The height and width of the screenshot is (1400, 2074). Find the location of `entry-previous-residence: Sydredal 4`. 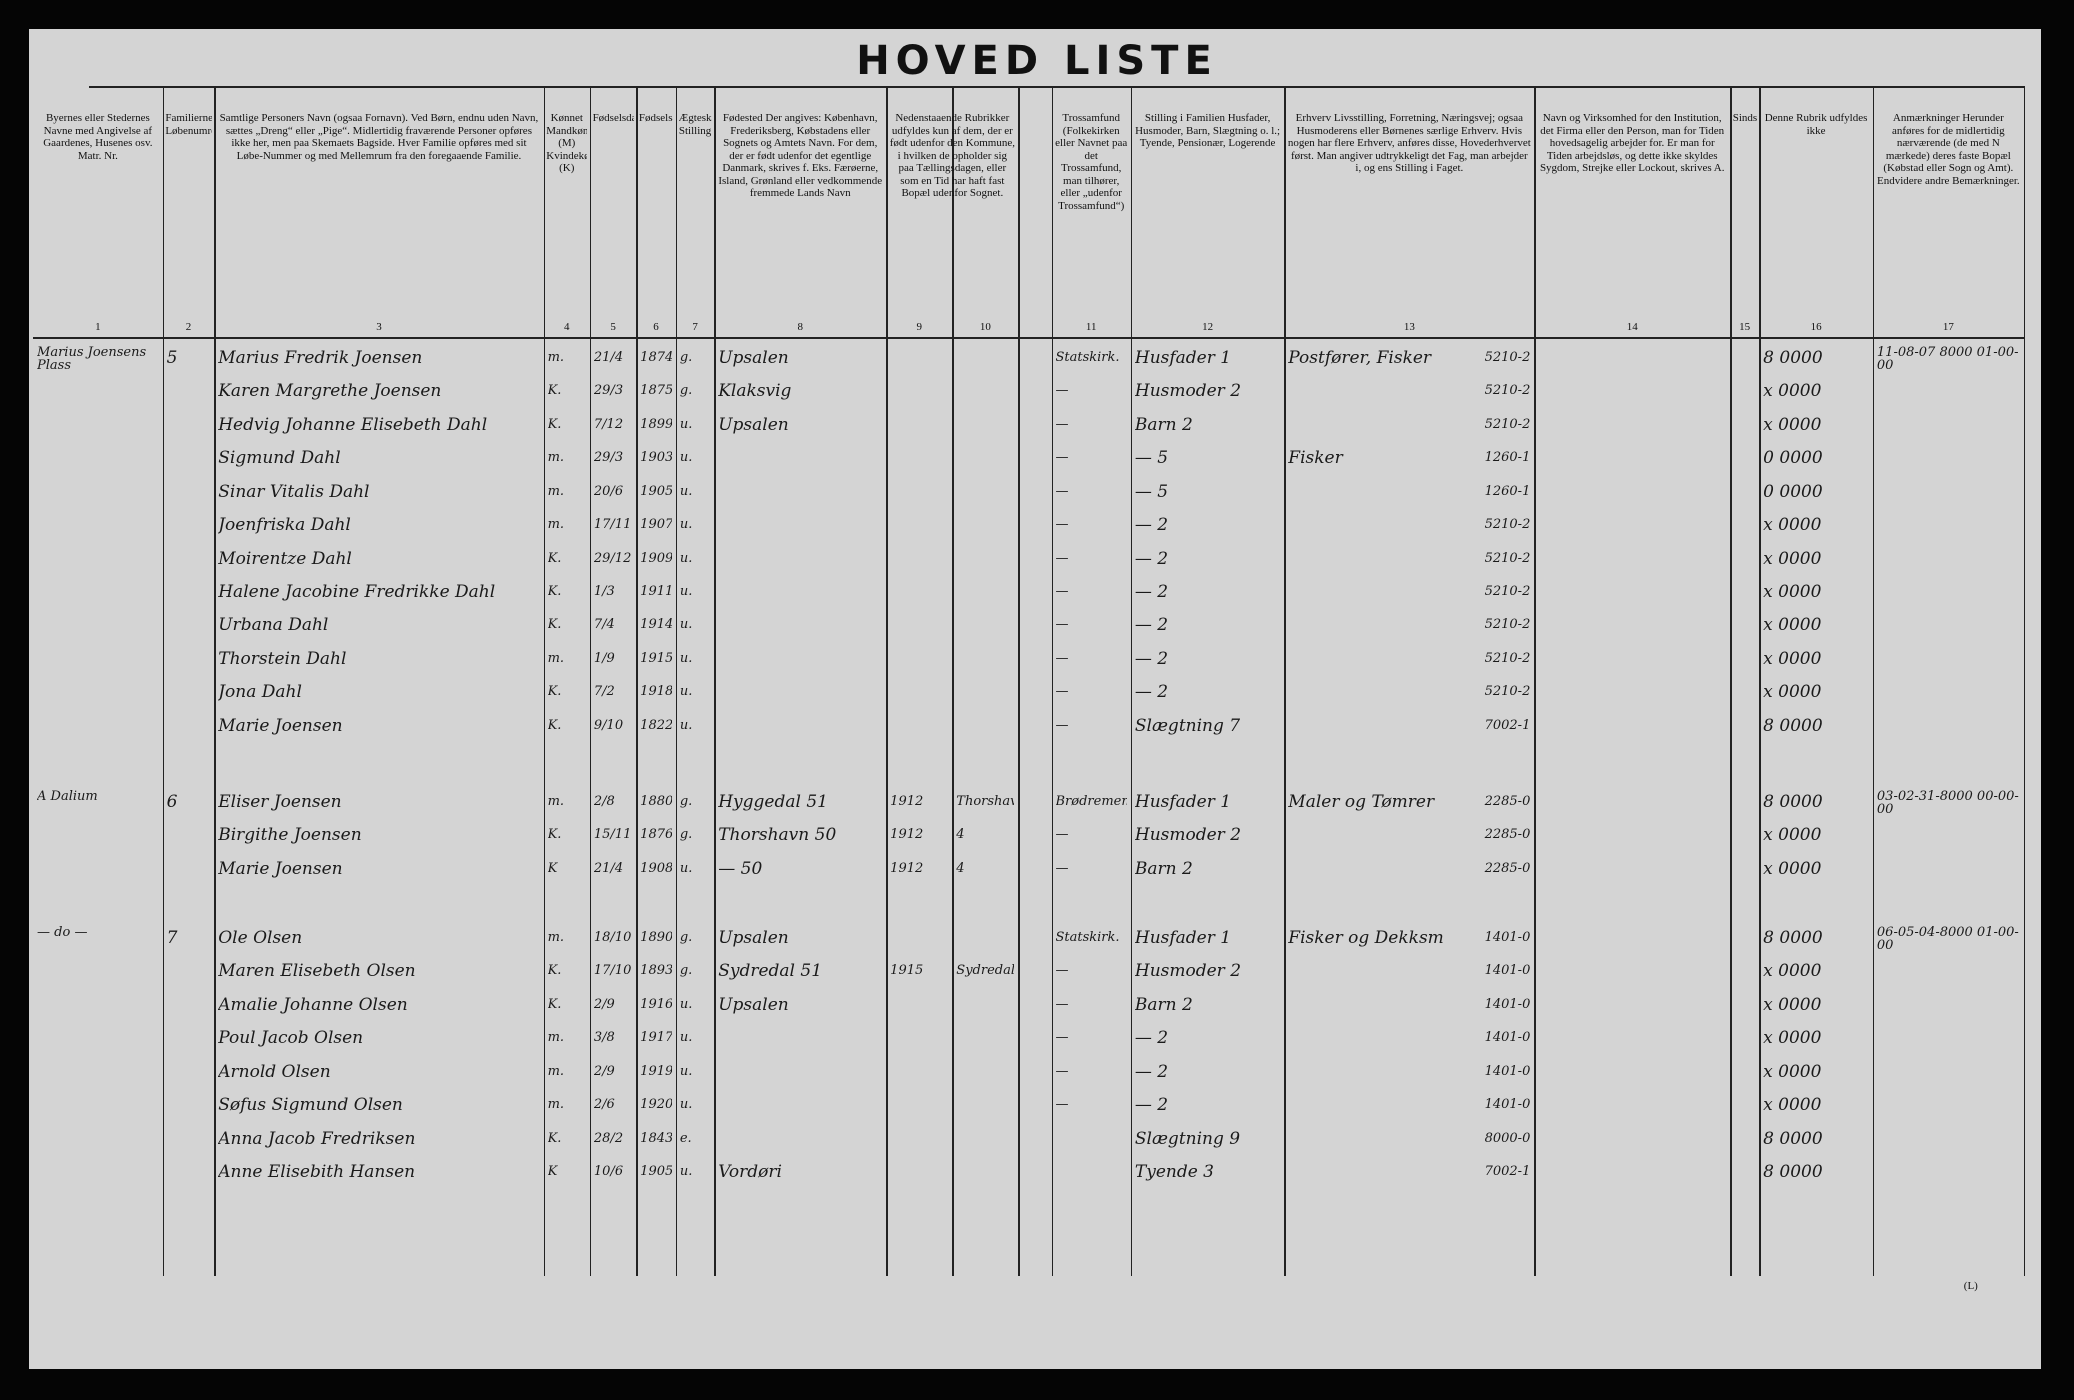

entry-previous-residence: Sydredal 4 is located at coordinates (985, 971).